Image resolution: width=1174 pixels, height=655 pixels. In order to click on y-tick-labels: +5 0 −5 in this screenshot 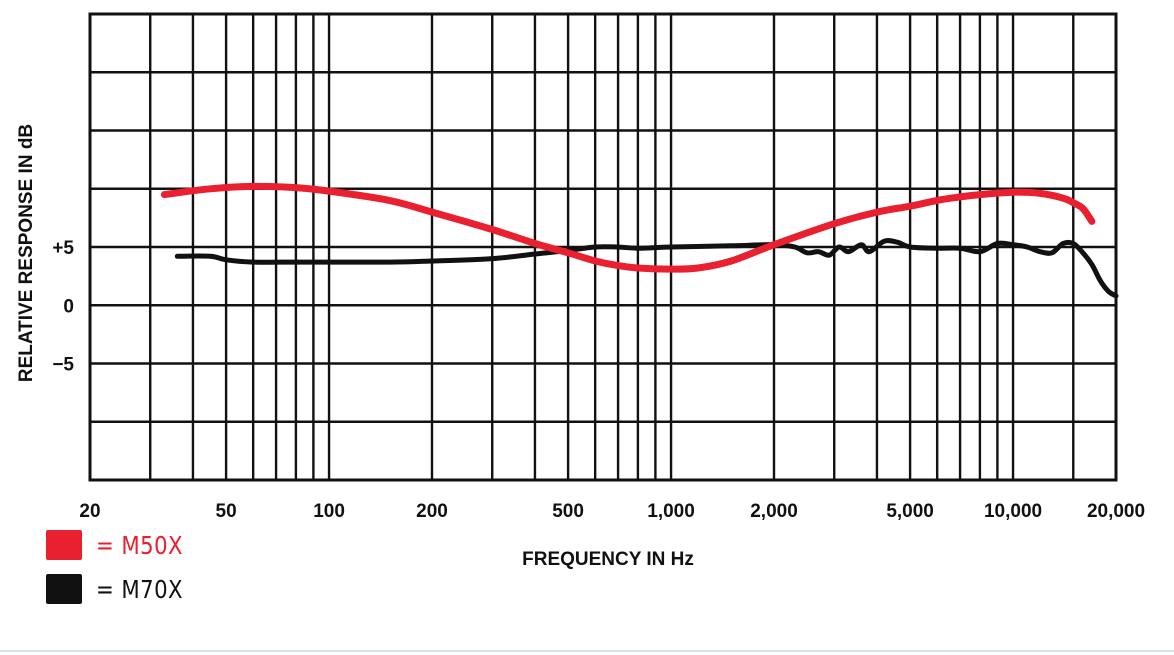, I will do `click(63, 307)`.